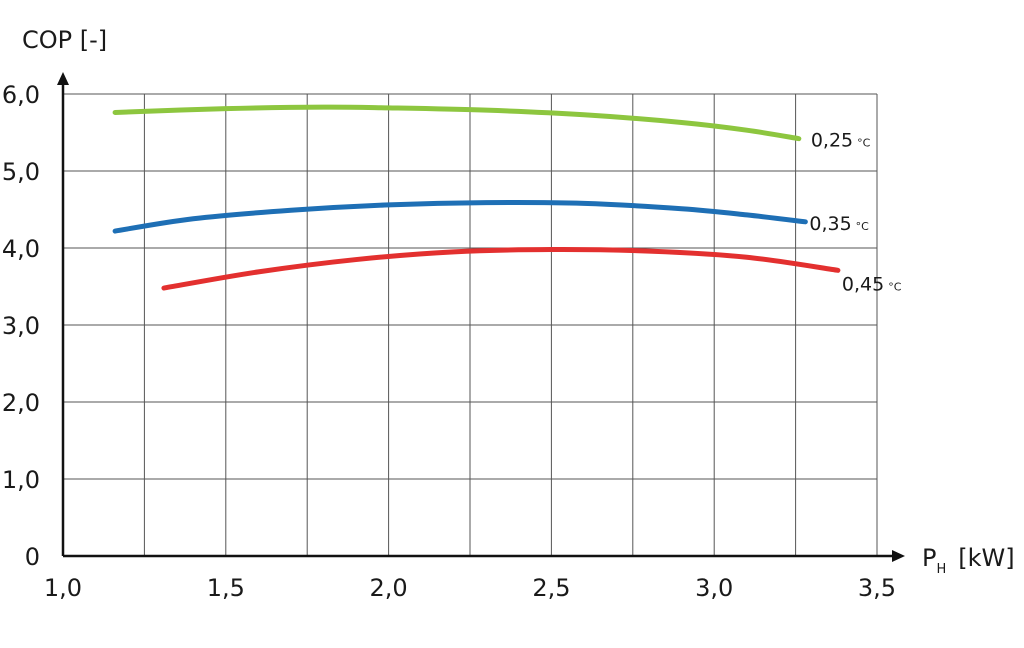 The width and height of the screenshot is (1024, 648). Describe the element at coordinates (898, 556) in the screenshot. I see `x-axis-arrow` at that location.